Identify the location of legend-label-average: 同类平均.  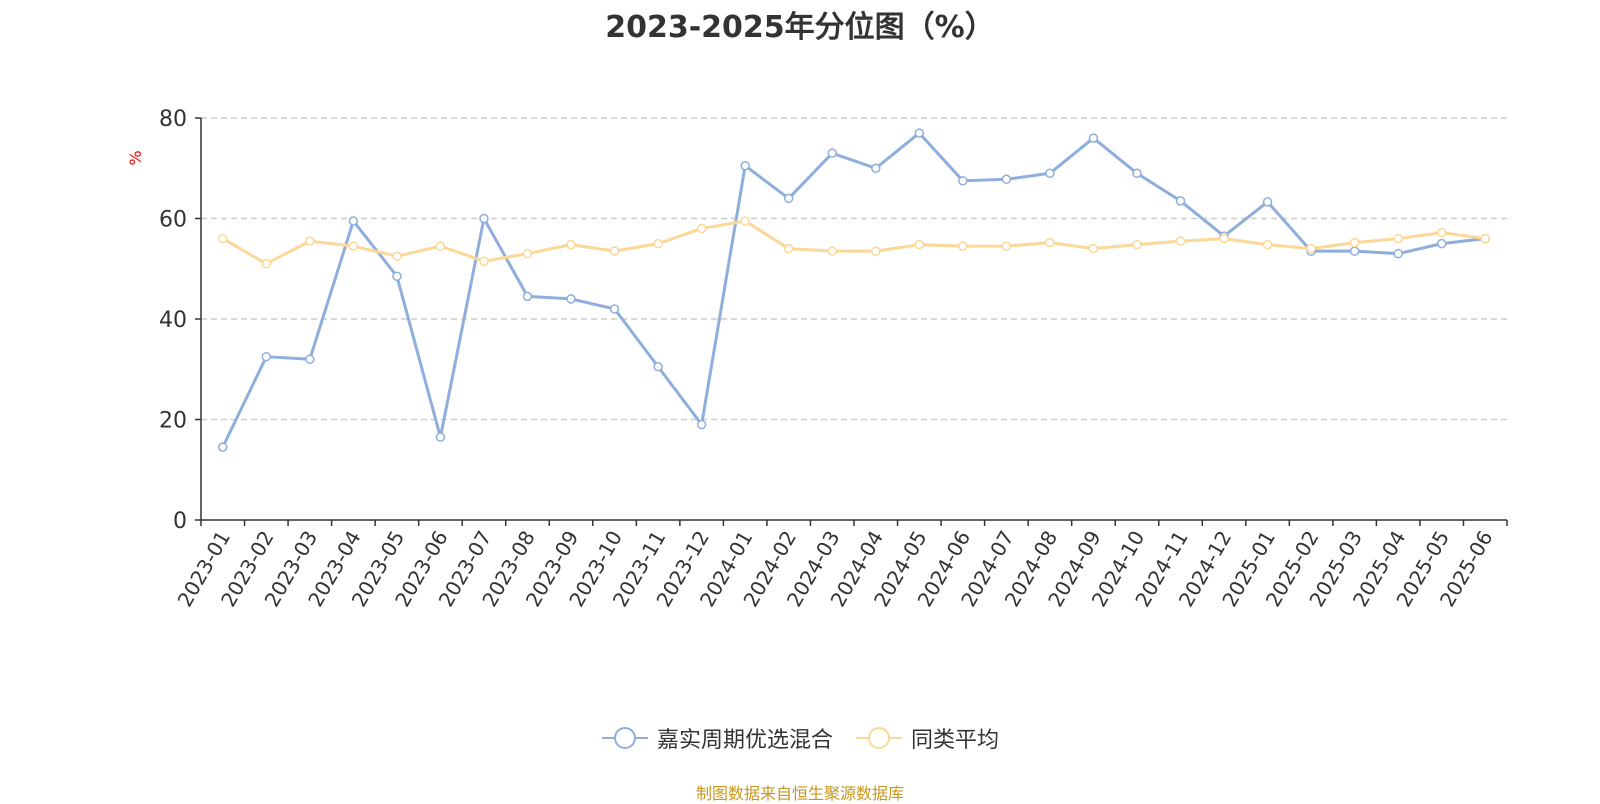
(955, 740).